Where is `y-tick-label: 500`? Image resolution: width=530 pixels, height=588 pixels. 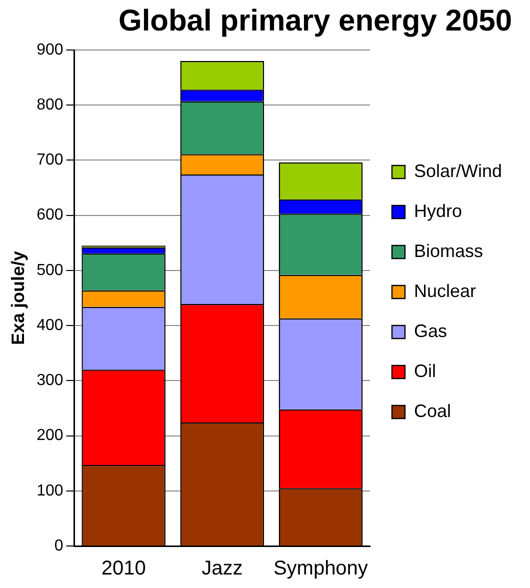
y-tick-label: 500 is located at coordinates (50, 270).